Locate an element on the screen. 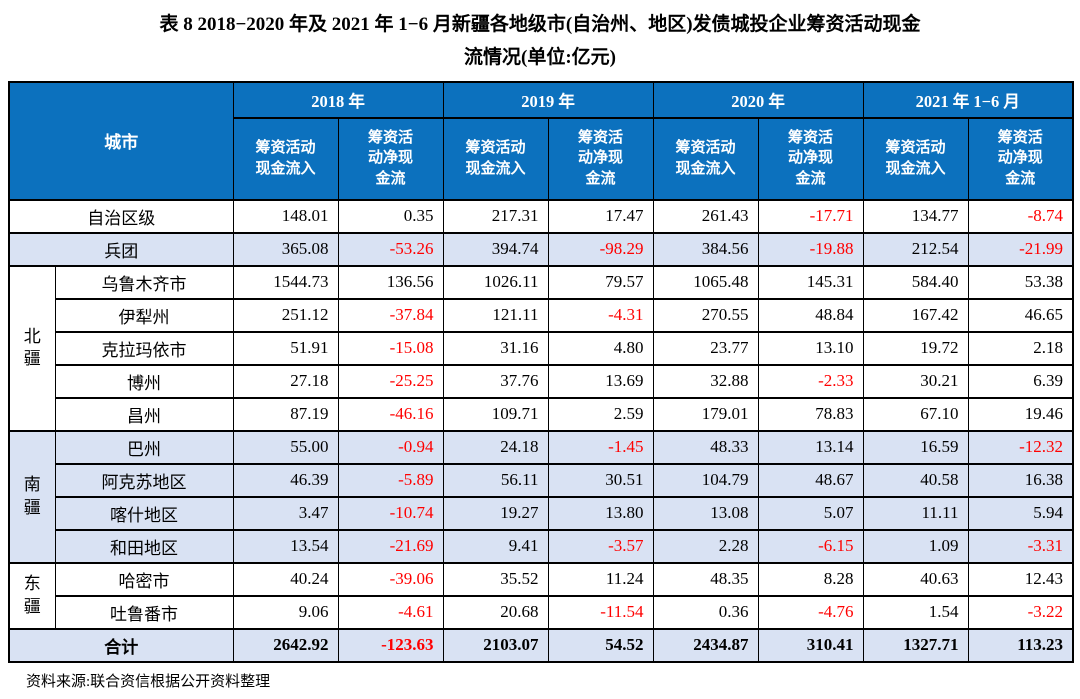 Image resolution: width=1080 pixels, height=699 pixels. city-cell: 昌州 is located at coordinates (144, 414).